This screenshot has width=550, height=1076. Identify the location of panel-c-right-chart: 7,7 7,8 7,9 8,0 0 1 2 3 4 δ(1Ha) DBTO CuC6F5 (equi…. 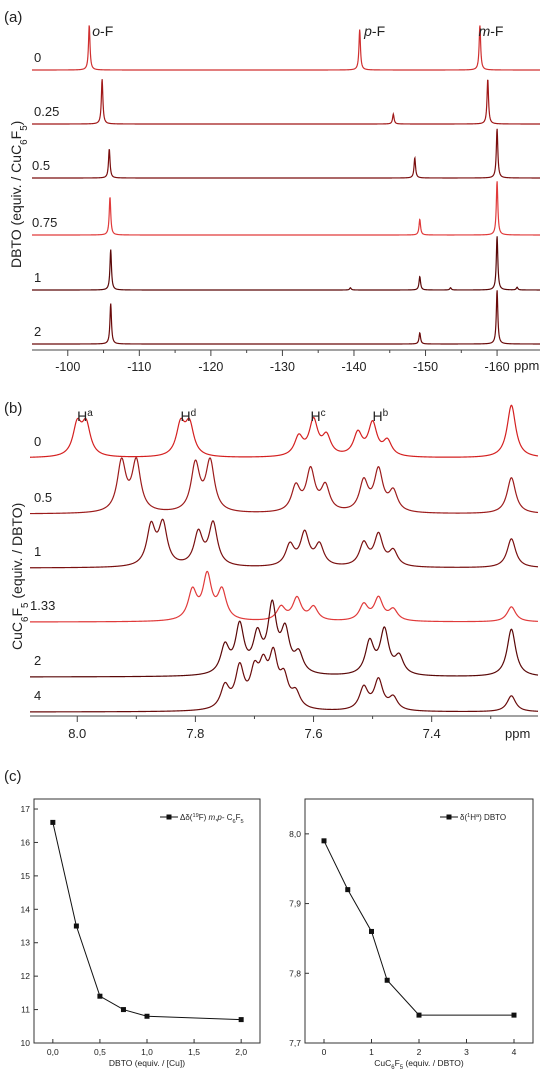
(411, 934).